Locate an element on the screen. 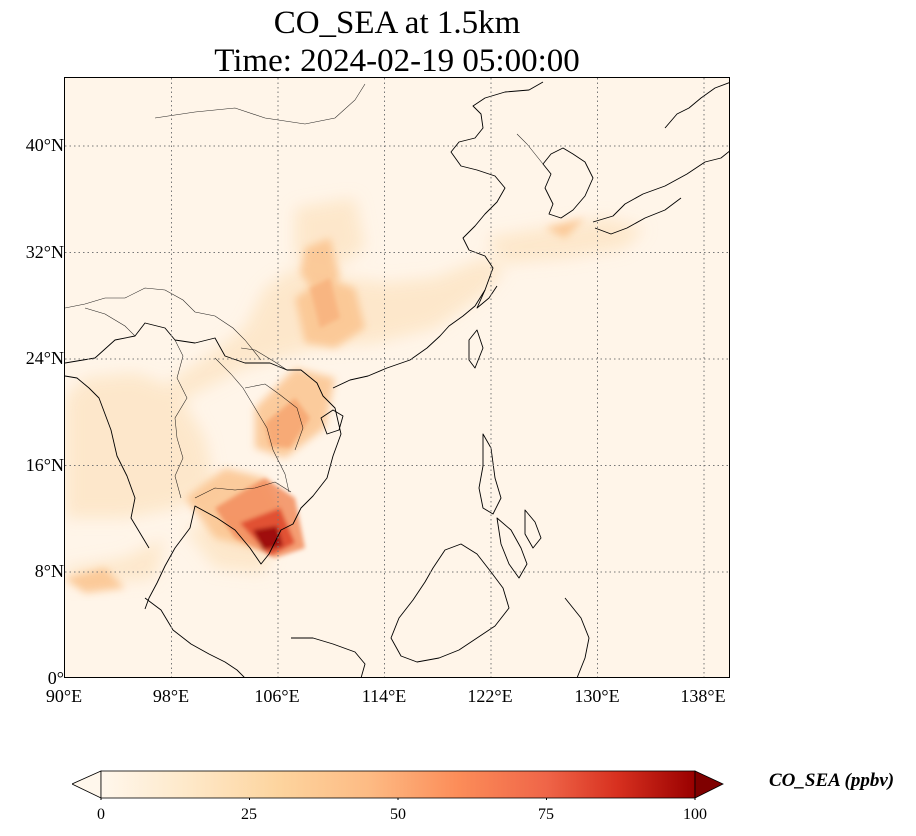 Image resolution: width=916 pixels, height=836 pixels. colorbar-gradient is located at coordinates (398, 784).